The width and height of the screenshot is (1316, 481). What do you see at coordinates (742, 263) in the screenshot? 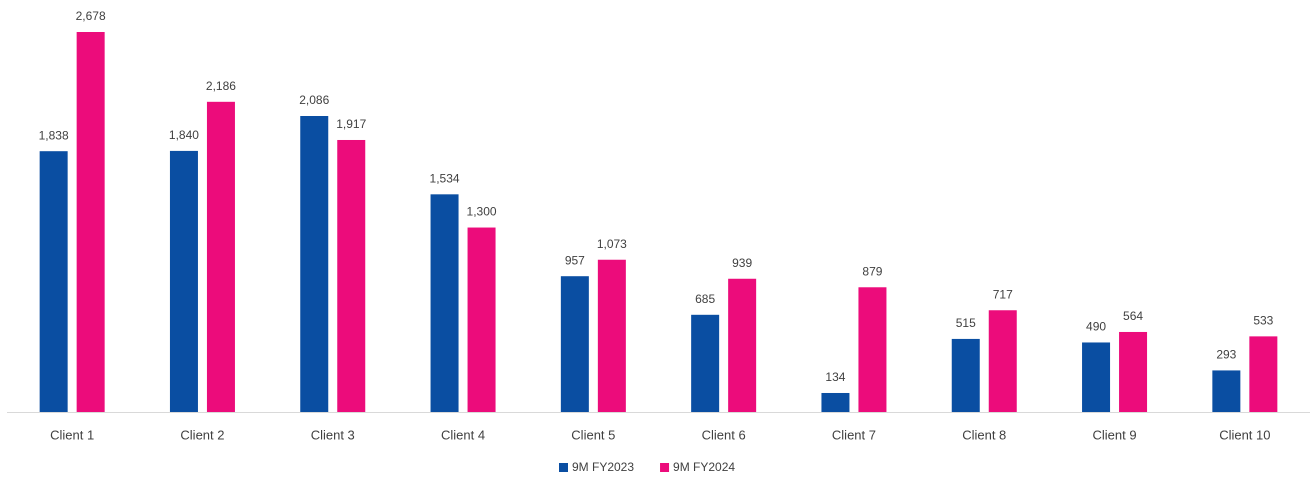
I see `data-label: 939` at bounding box center [742, 263].